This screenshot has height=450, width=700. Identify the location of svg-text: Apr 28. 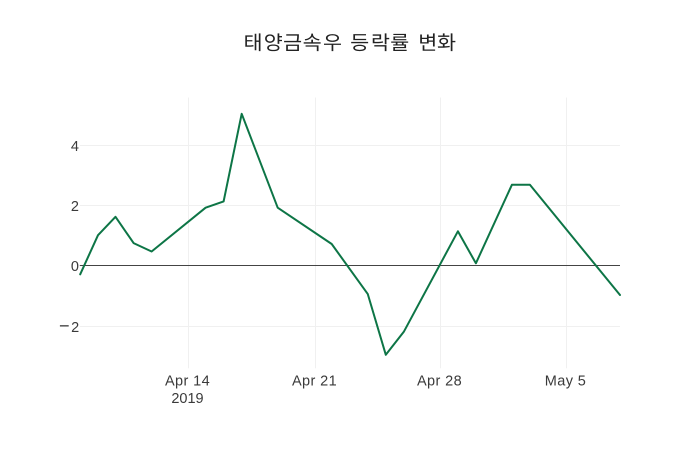
(439, 381).